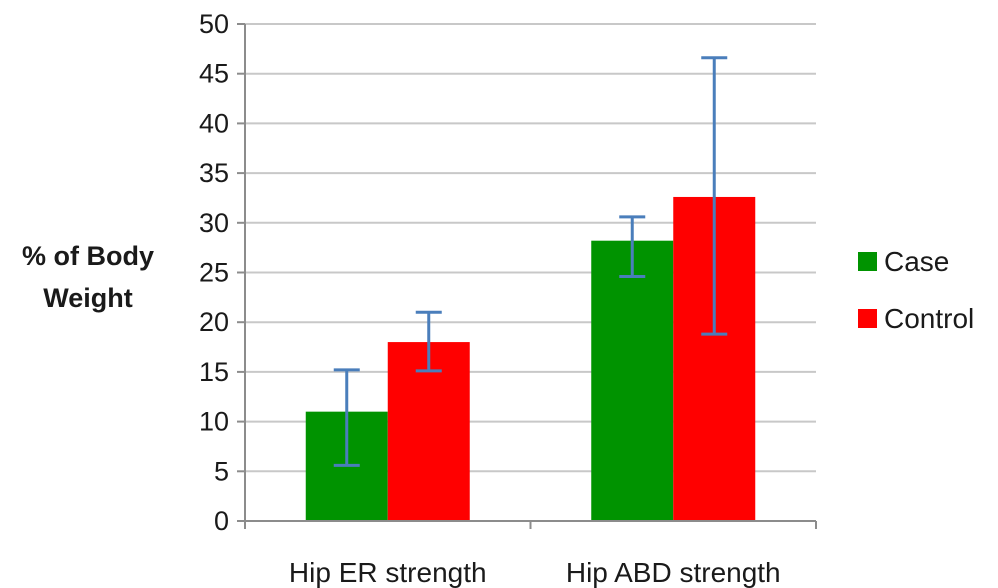  Describe the element at coordinates (867, 261) in the screenshot. I see `legend-swatch-case` at that location.